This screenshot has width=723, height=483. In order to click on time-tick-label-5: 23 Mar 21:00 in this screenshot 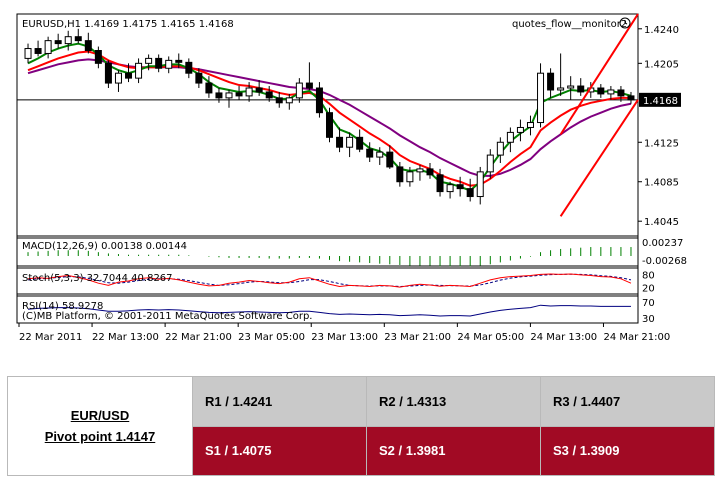, I will do `click(417, 337)`.